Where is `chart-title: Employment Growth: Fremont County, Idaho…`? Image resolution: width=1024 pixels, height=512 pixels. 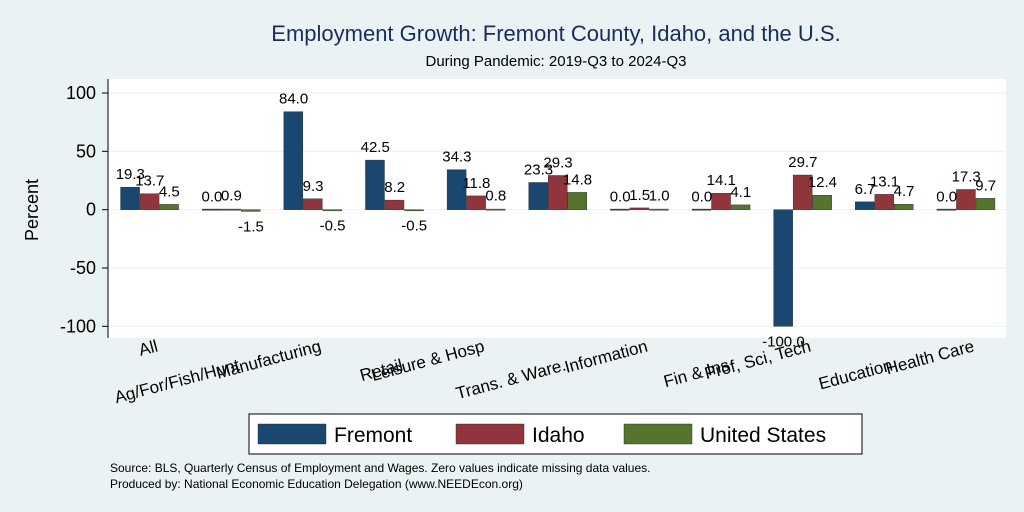 chart-title: Employment Growth: Fremont County, Idaho… is located at coordinates (555, 33).